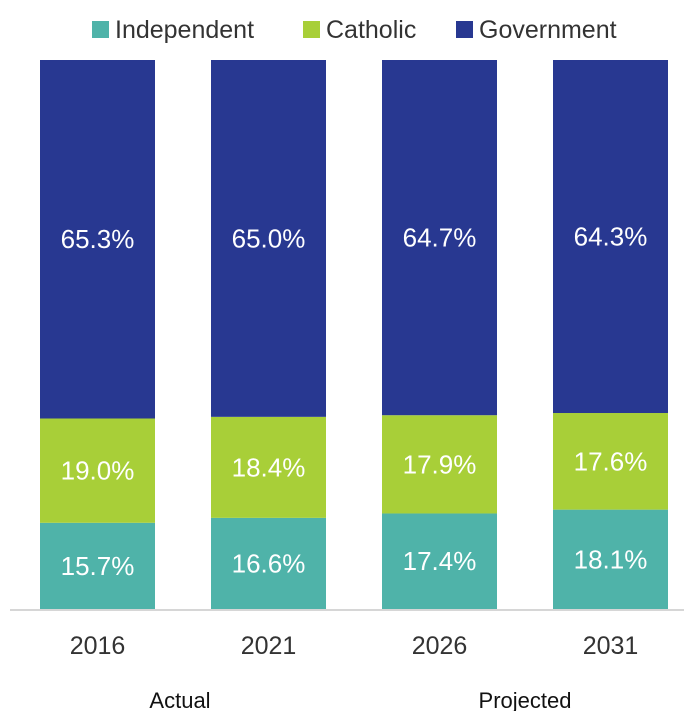 The height and width of the screenshot is (711, 684). I want to click on value-label-independent-2021: 16.6%, so click(269, 563).